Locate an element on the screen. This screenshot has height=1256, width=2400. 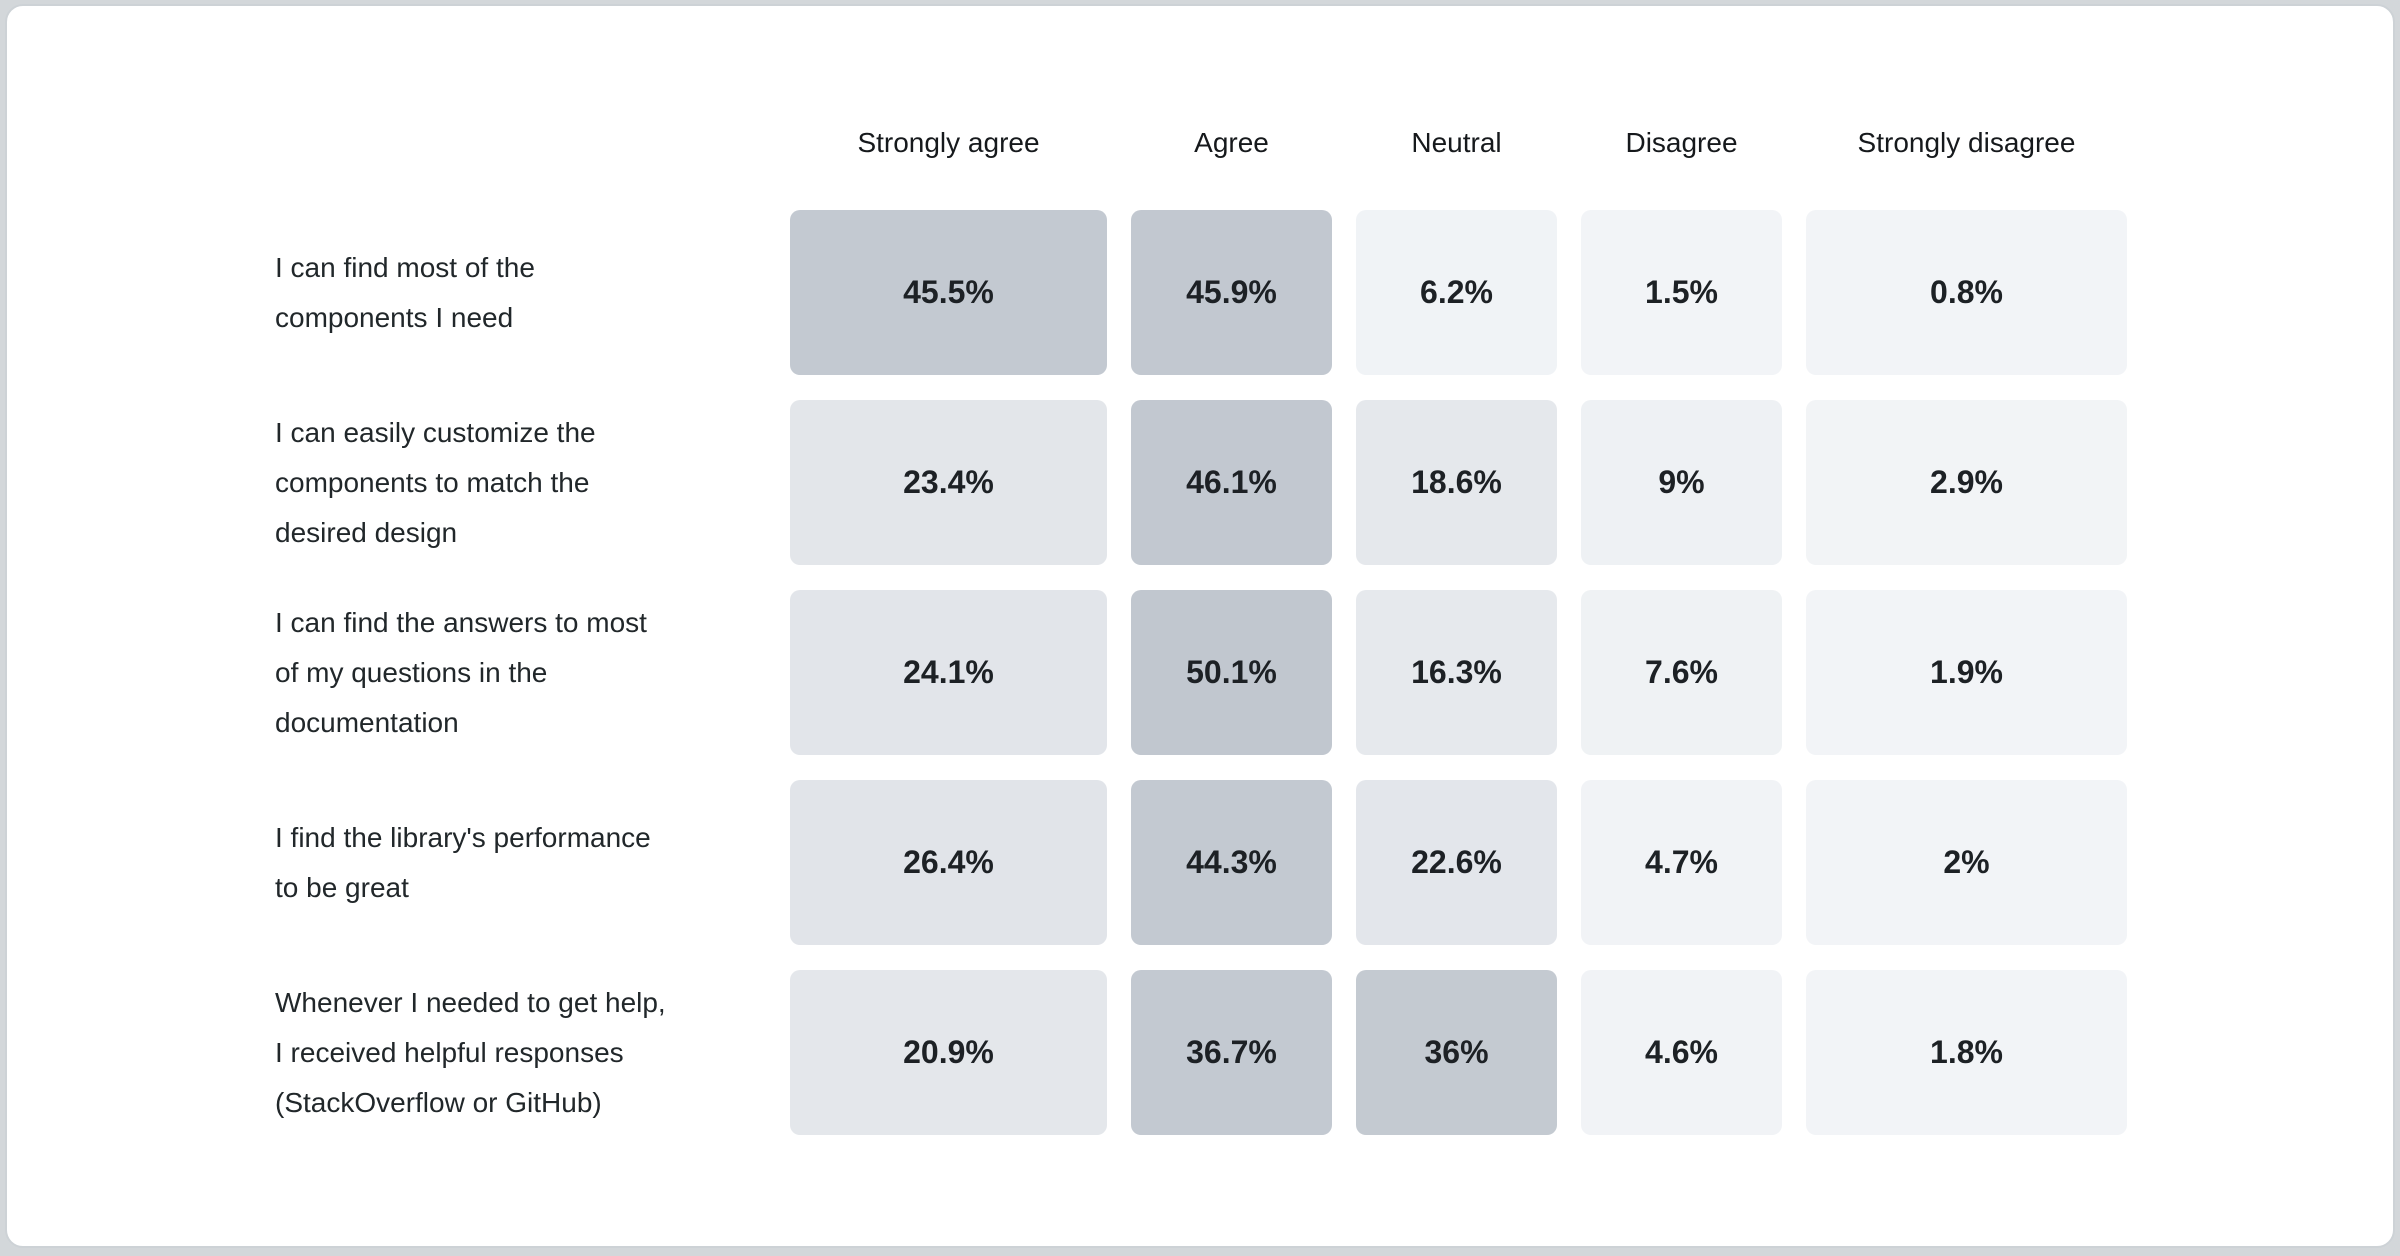
row-label-line: I find the library's performance is located at coordinates (463, 837).